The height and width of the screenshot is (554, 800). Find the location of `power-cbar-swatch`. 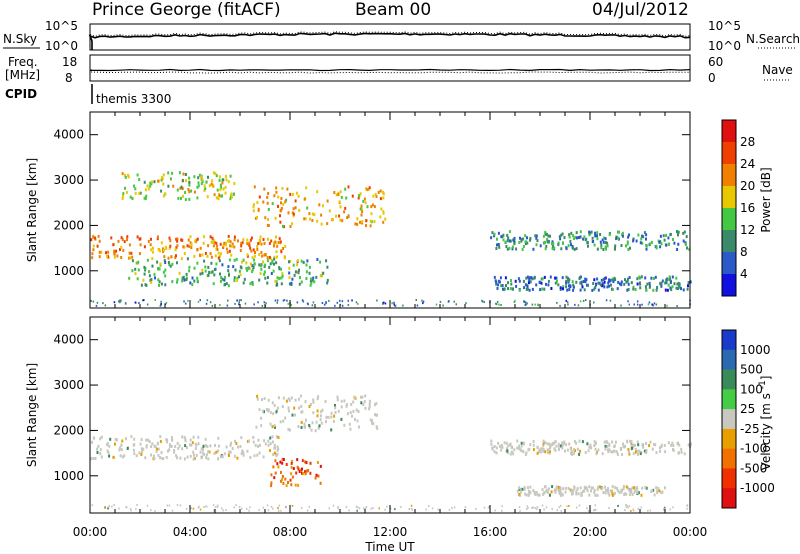

power-cbar-swatch is located at coordinates (729, 219).